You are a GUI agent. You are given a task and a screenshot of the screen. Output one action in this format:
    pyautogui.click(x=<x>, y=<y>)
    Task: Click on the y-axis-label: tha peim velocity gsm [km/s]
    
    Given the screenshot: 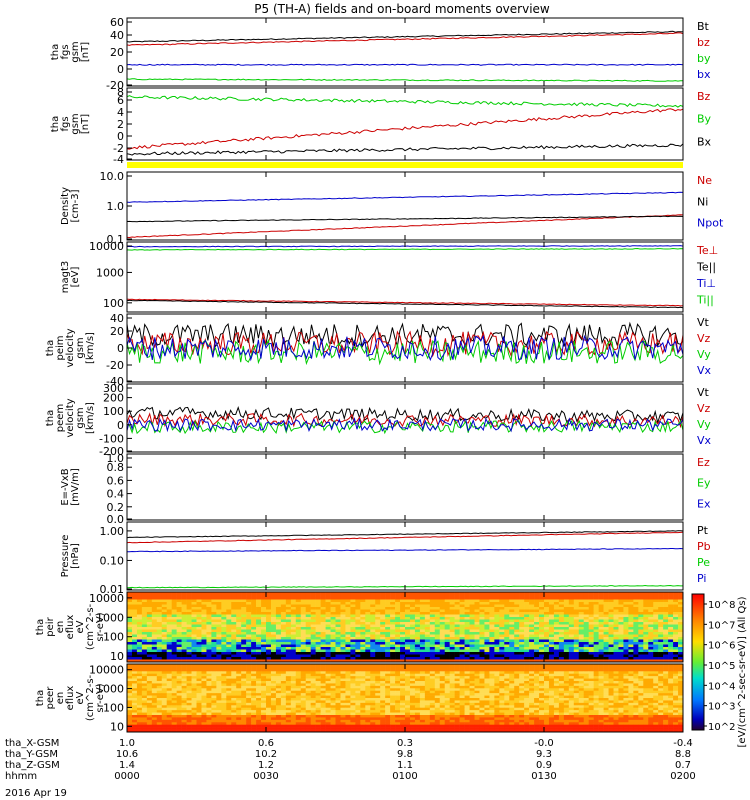 What is the action you would take?
    pyautogui.click(x=70, y=347)
    